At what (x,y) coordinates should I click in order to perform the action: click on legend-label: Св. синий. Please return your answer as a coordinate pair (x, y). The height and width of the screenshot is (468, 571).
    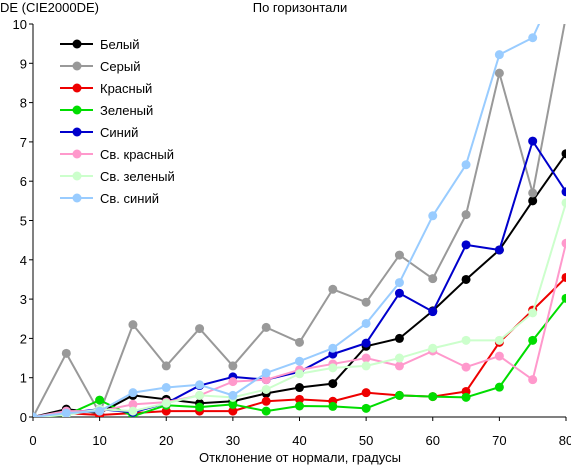
    Looking at the image, I should click on (129, 198).